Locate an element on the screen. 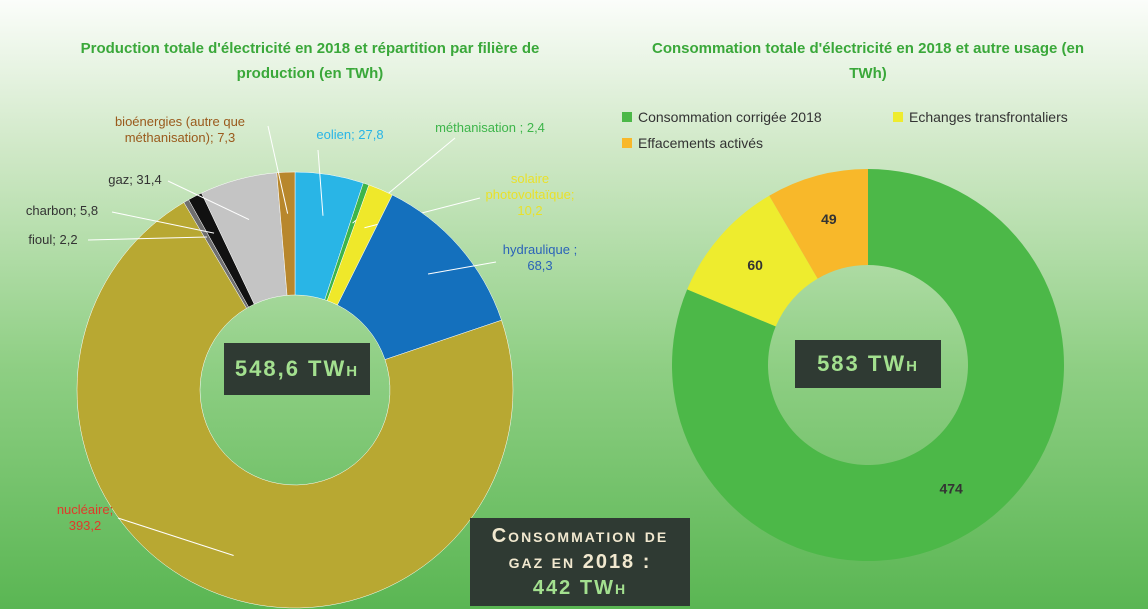 The image size is (1148, 609). data-label: hydraulique ; 68,3 is located at coordinates (540, 257).